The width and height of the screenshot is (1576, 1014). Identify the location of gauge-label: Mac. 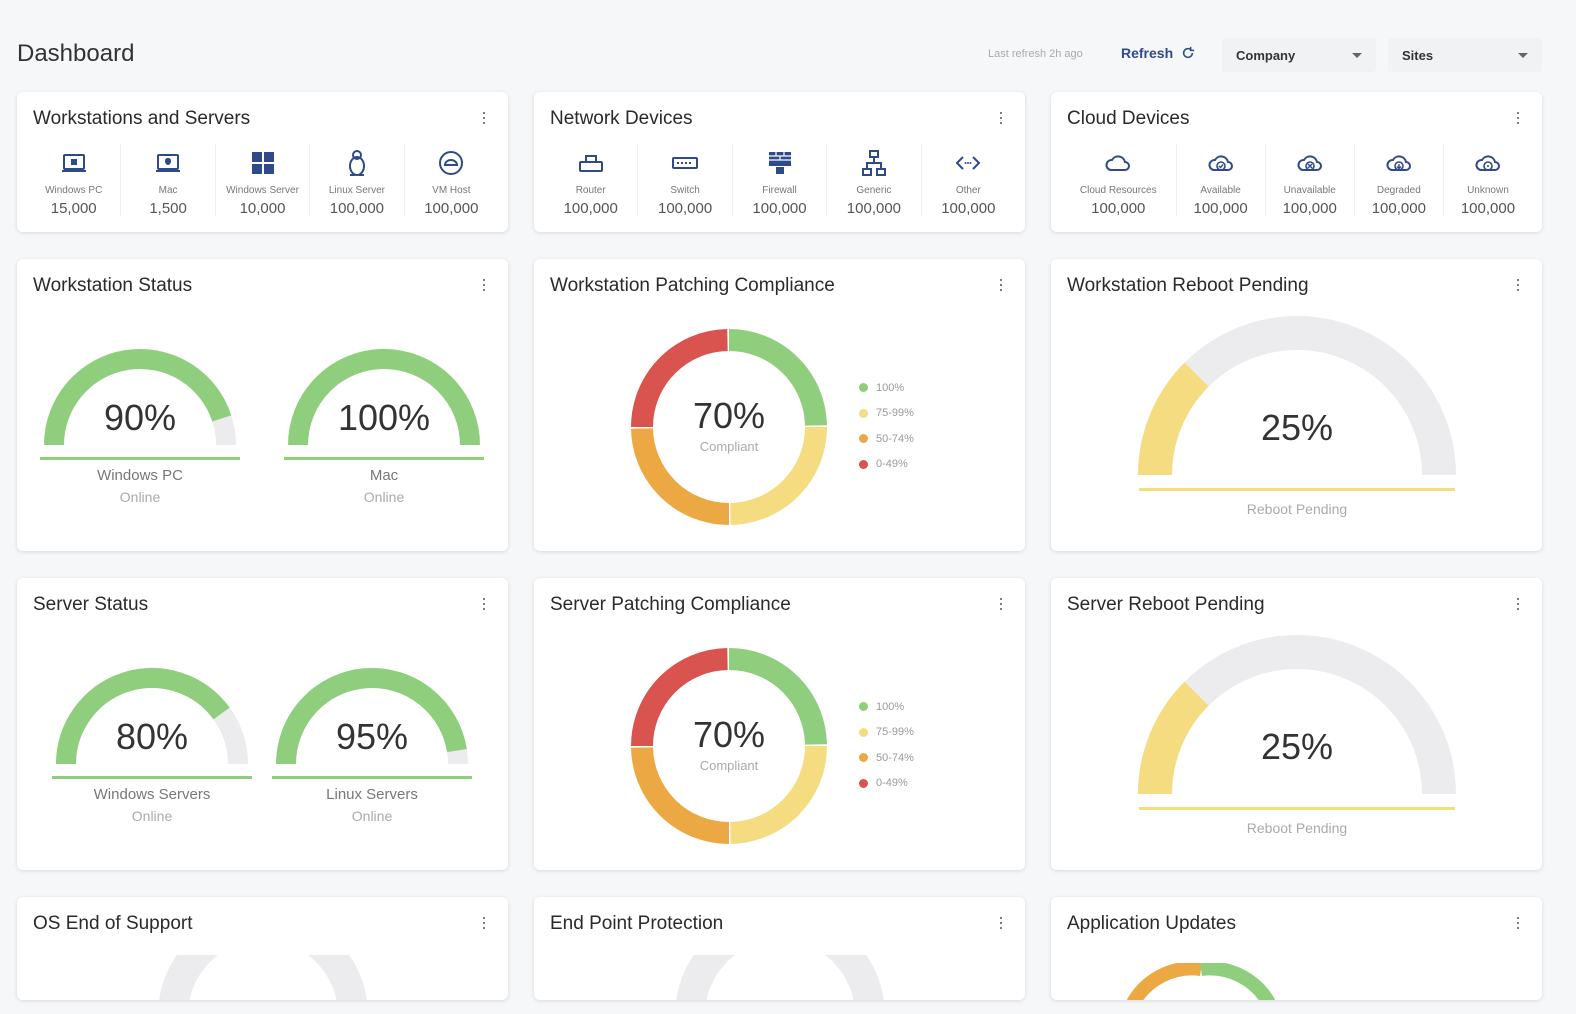
(384, 475).